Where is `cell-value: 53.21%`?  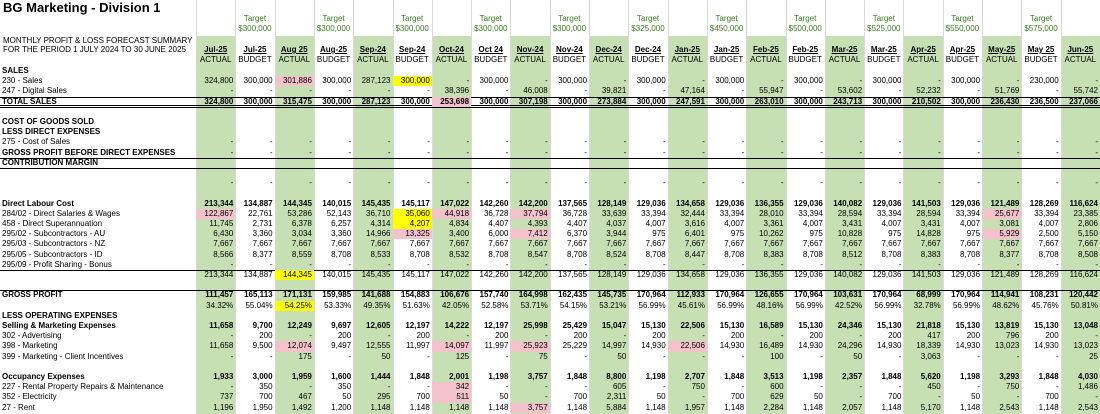 cell-value: 53.21% is located at coordinates (613, 305).